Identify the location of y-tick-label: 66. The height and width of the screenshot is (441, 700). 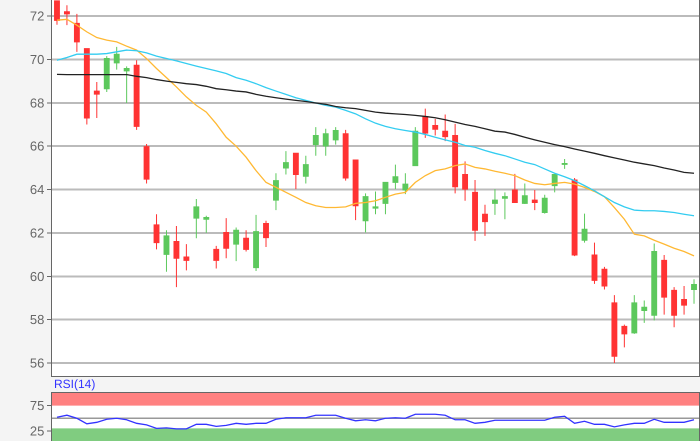
(37, 146).